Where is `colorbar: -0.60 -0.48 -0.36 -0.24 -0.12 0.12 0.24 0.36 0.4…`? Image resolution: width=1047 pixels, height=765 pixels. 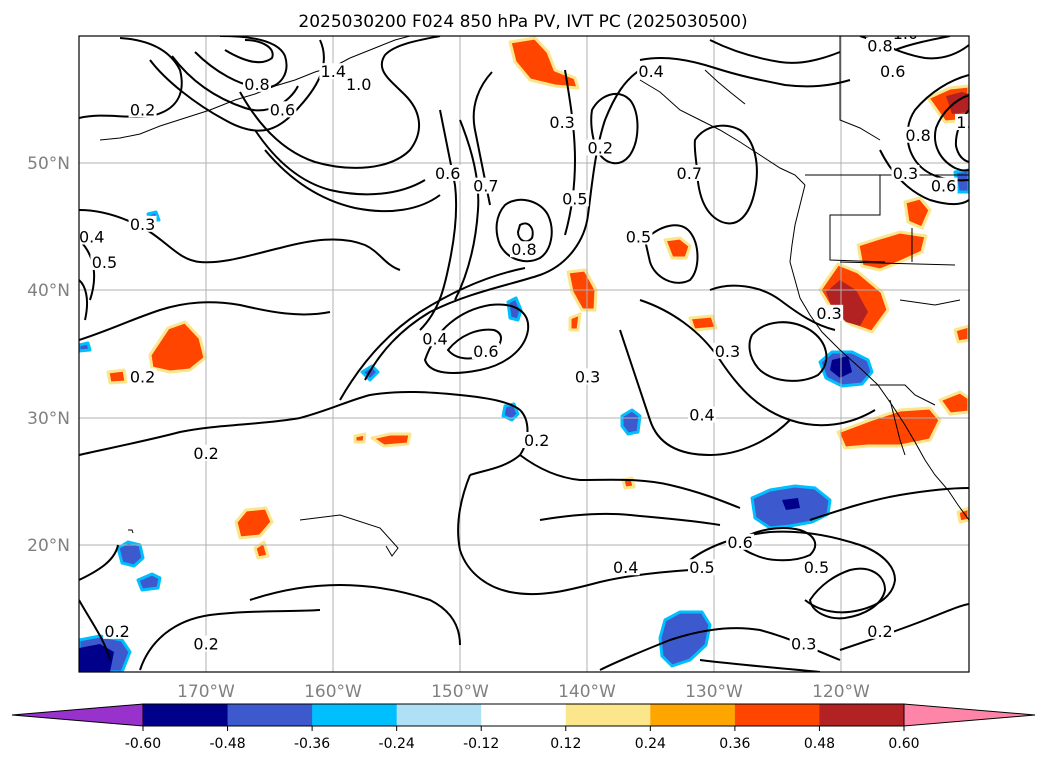
colorbar: -0.60 -0.48 -0.36 -0.24 -0.12 0.12 0.24 0.36 0.4… is located at coordinates (523, 727).